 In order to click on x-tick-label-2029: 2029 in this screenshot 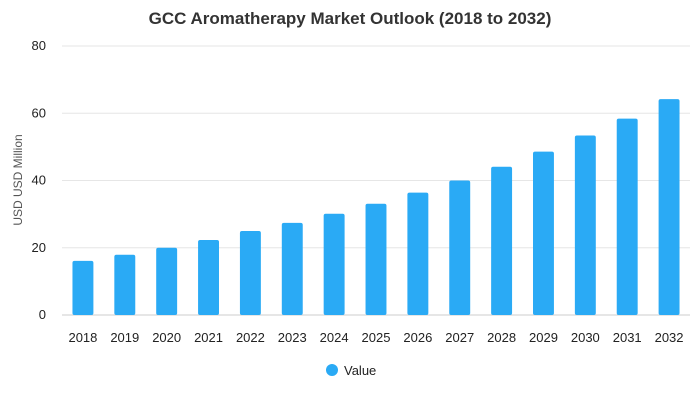, I will do `click(543, 337)`.